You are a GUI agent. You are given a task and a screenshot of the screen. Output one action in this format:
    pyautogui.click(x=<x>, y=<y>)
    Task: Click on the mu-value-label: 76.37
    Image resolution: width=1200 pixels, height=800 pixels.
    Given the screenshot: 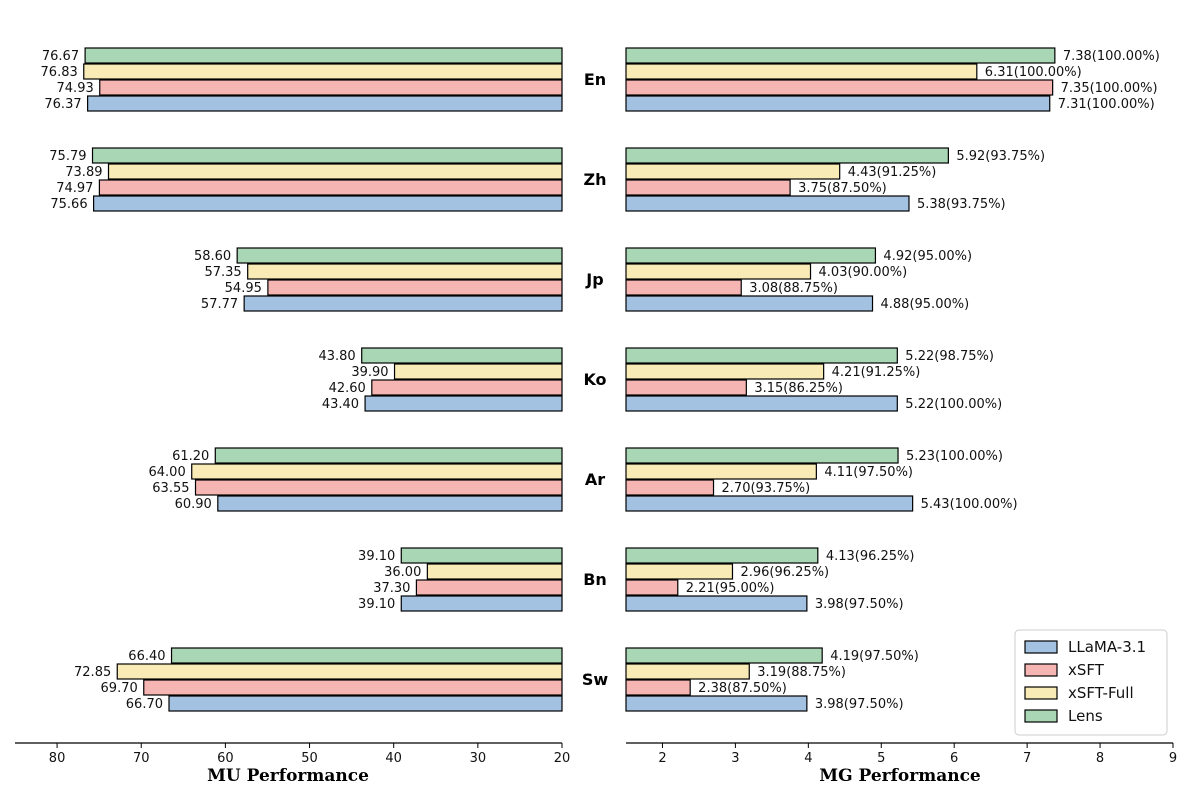 What is the action you would take?
    pyautogui.click(x=62, y=104)
    